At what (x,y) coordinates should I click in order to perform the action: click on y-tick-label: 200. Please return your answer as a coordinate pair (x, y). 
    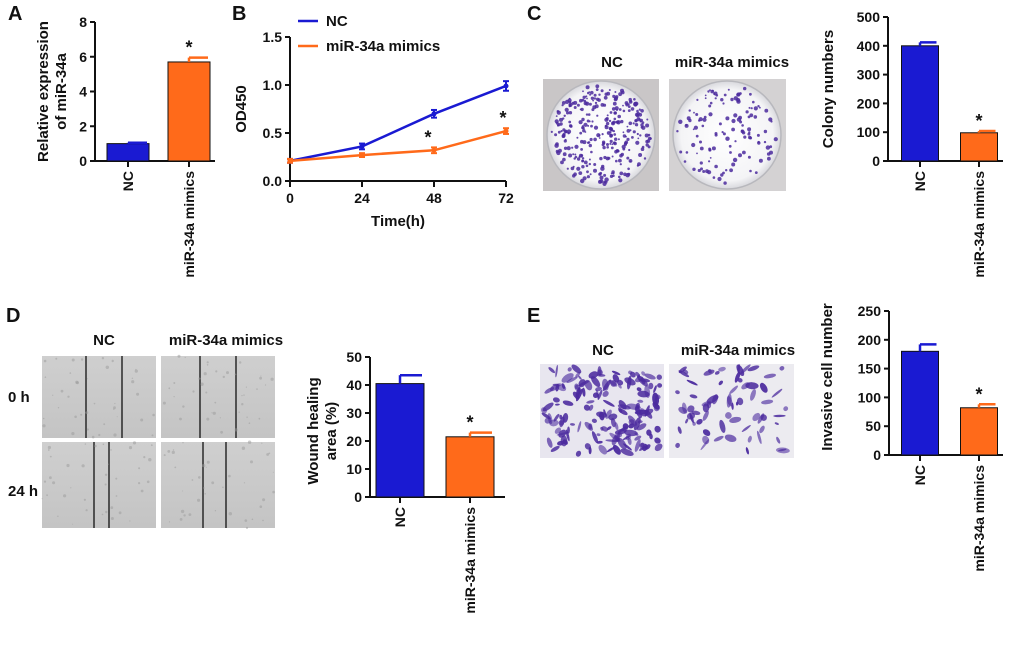
    Looking at the image, I should click on (870, 340).